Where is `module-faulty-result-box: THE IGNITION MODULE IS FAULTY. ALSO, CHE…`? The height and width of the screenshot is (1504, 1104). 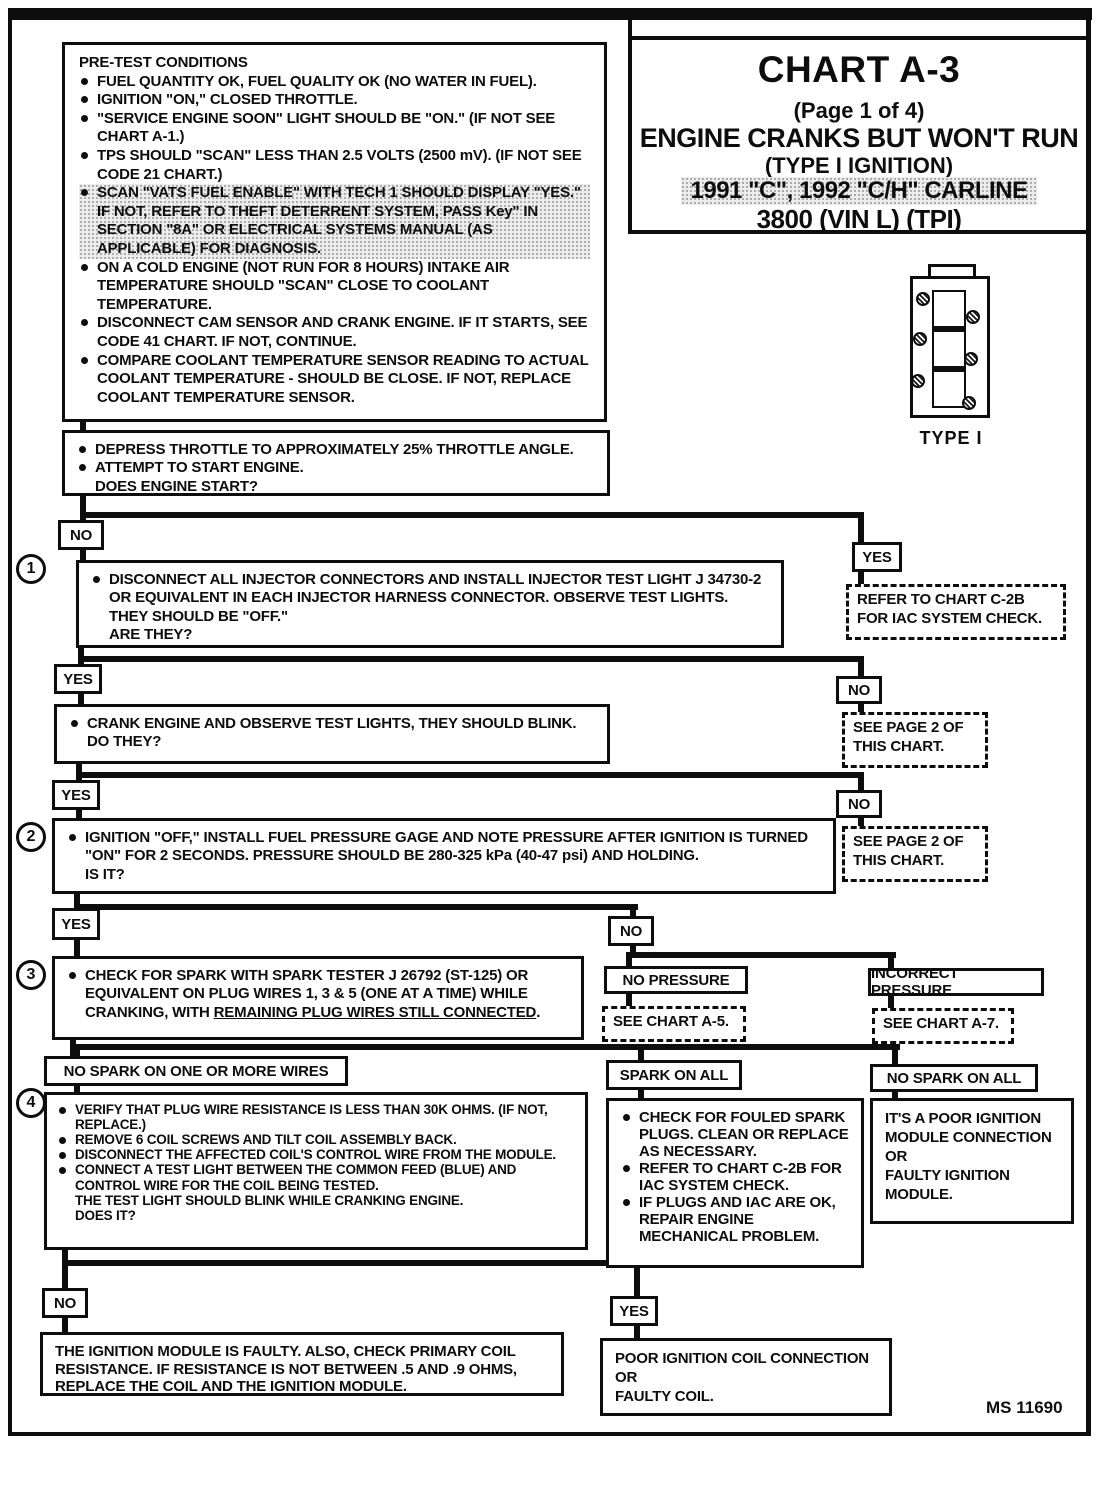
module-faulty-result-box: THE IGNITION MODULE IS FAULTY. ALSO, CHE… is located at coordinates (302, 1364).